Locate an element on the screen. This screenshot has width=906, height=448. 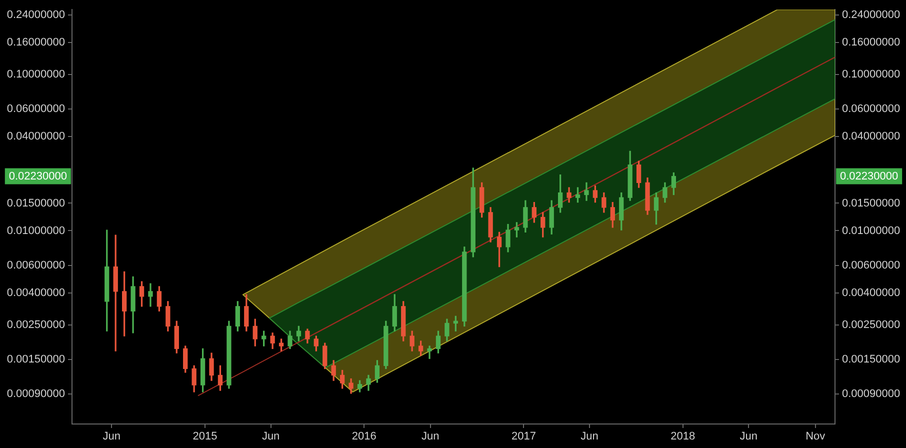
text: 0.06000000 is located at coordinates (871, 109).